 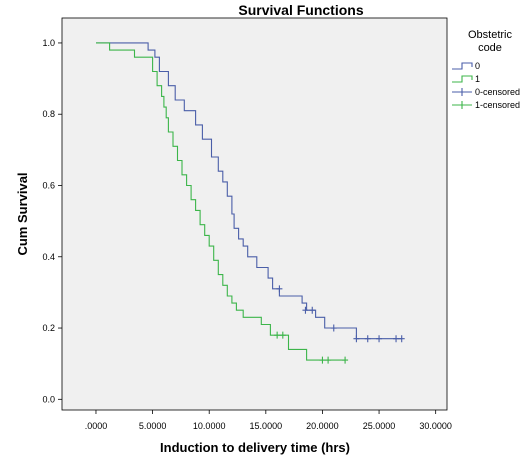 I want to click on y-tick-label: 0.6, so click(x=48, y=185).